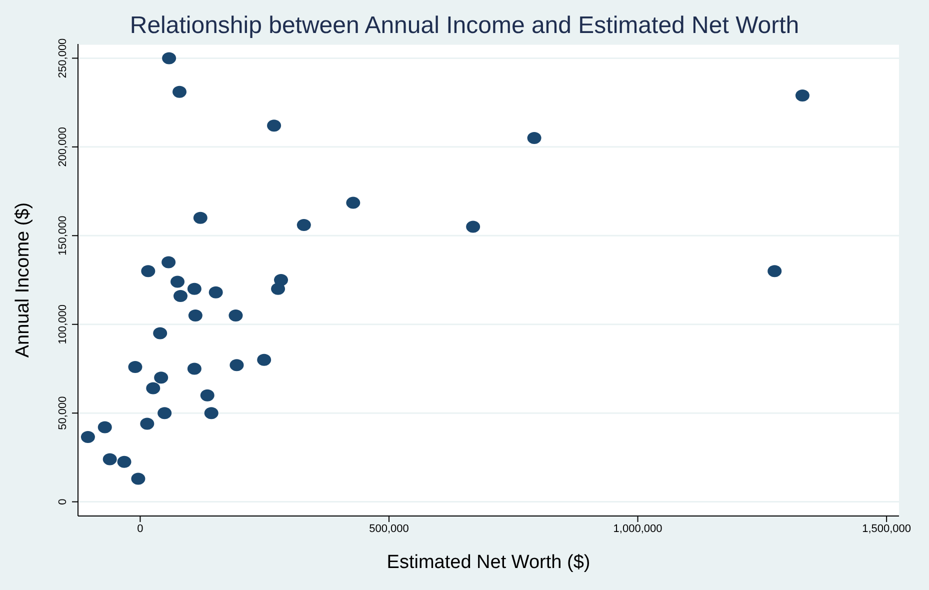 This screenshot has width=929, height=590. Describe the element at coordinates (23, 280) in the screenshot. I see `y-axis-title: Annual Income ($)` at that location.